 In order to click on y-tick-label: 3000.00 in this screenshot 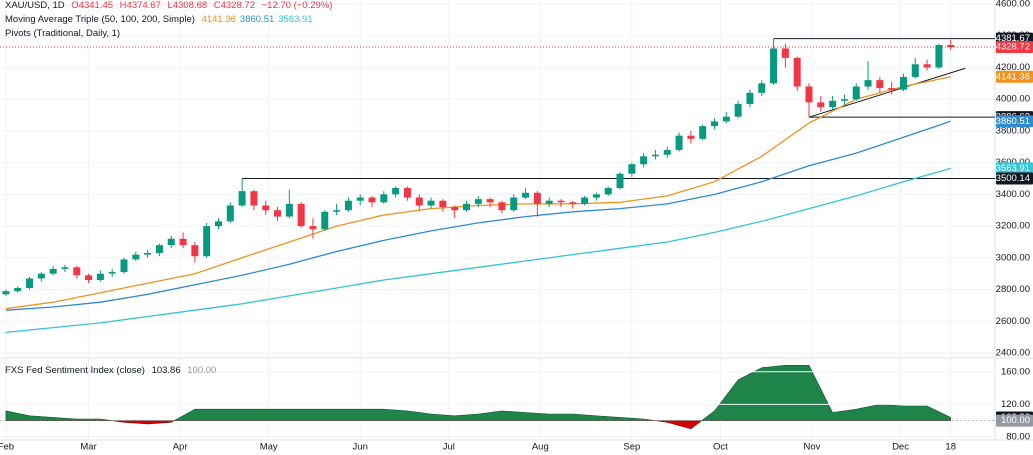, I will do `click(1013, 257)`.